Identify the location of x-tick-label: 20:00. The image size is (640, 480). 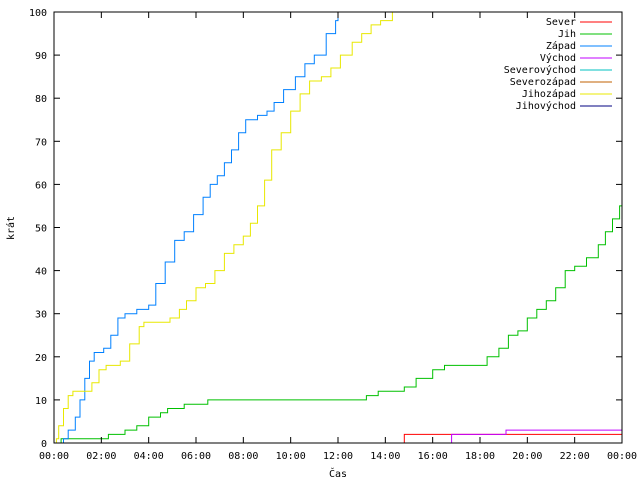
(527, 456).